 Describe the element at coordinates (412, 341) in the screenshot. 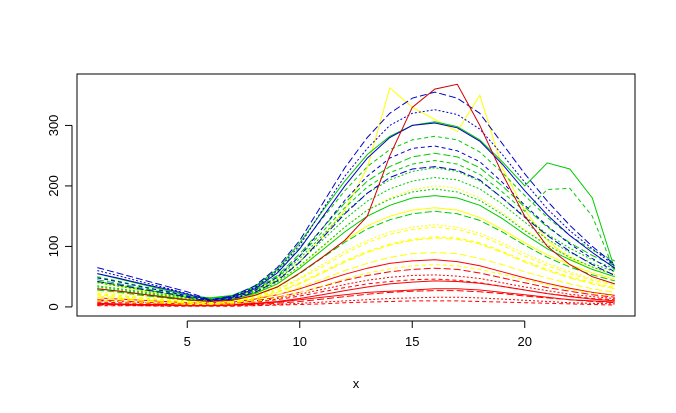

I see `x-tick-label: 15` at that location.